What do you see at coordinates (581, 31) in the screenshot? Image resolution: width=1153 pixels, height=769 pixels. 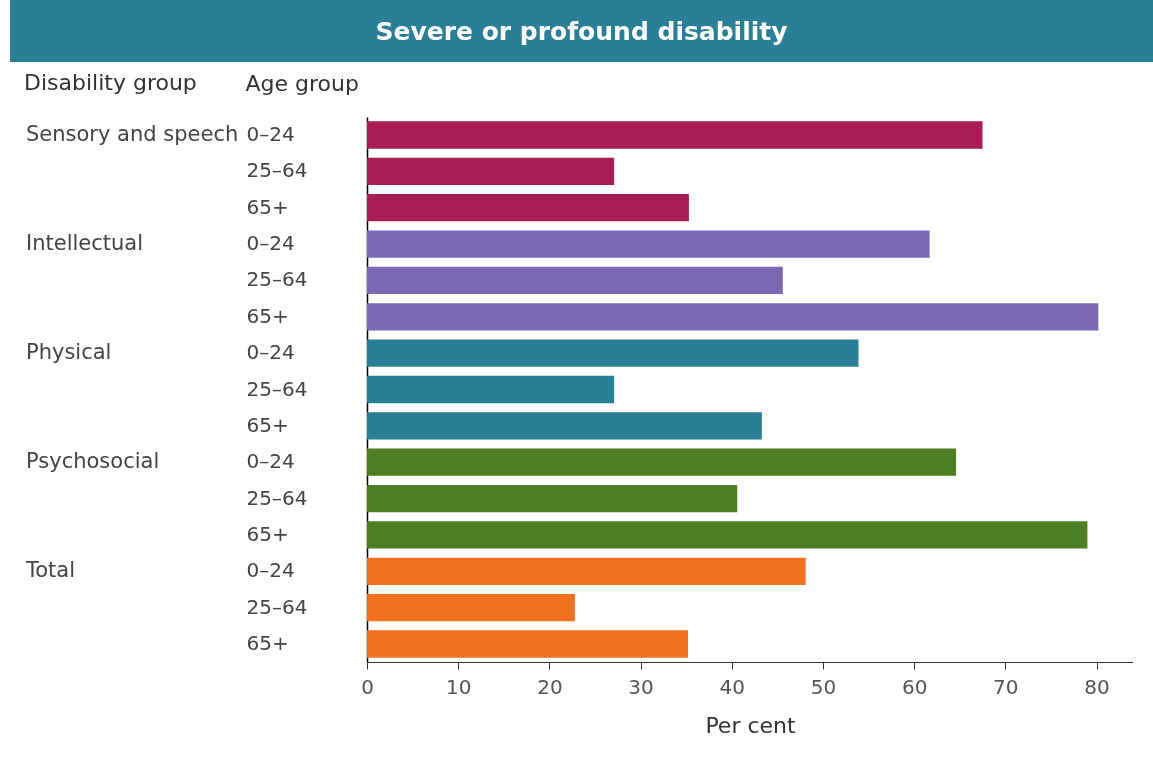 I see `chart-title: Severe or profound disability` at bounding box center [581, 31].